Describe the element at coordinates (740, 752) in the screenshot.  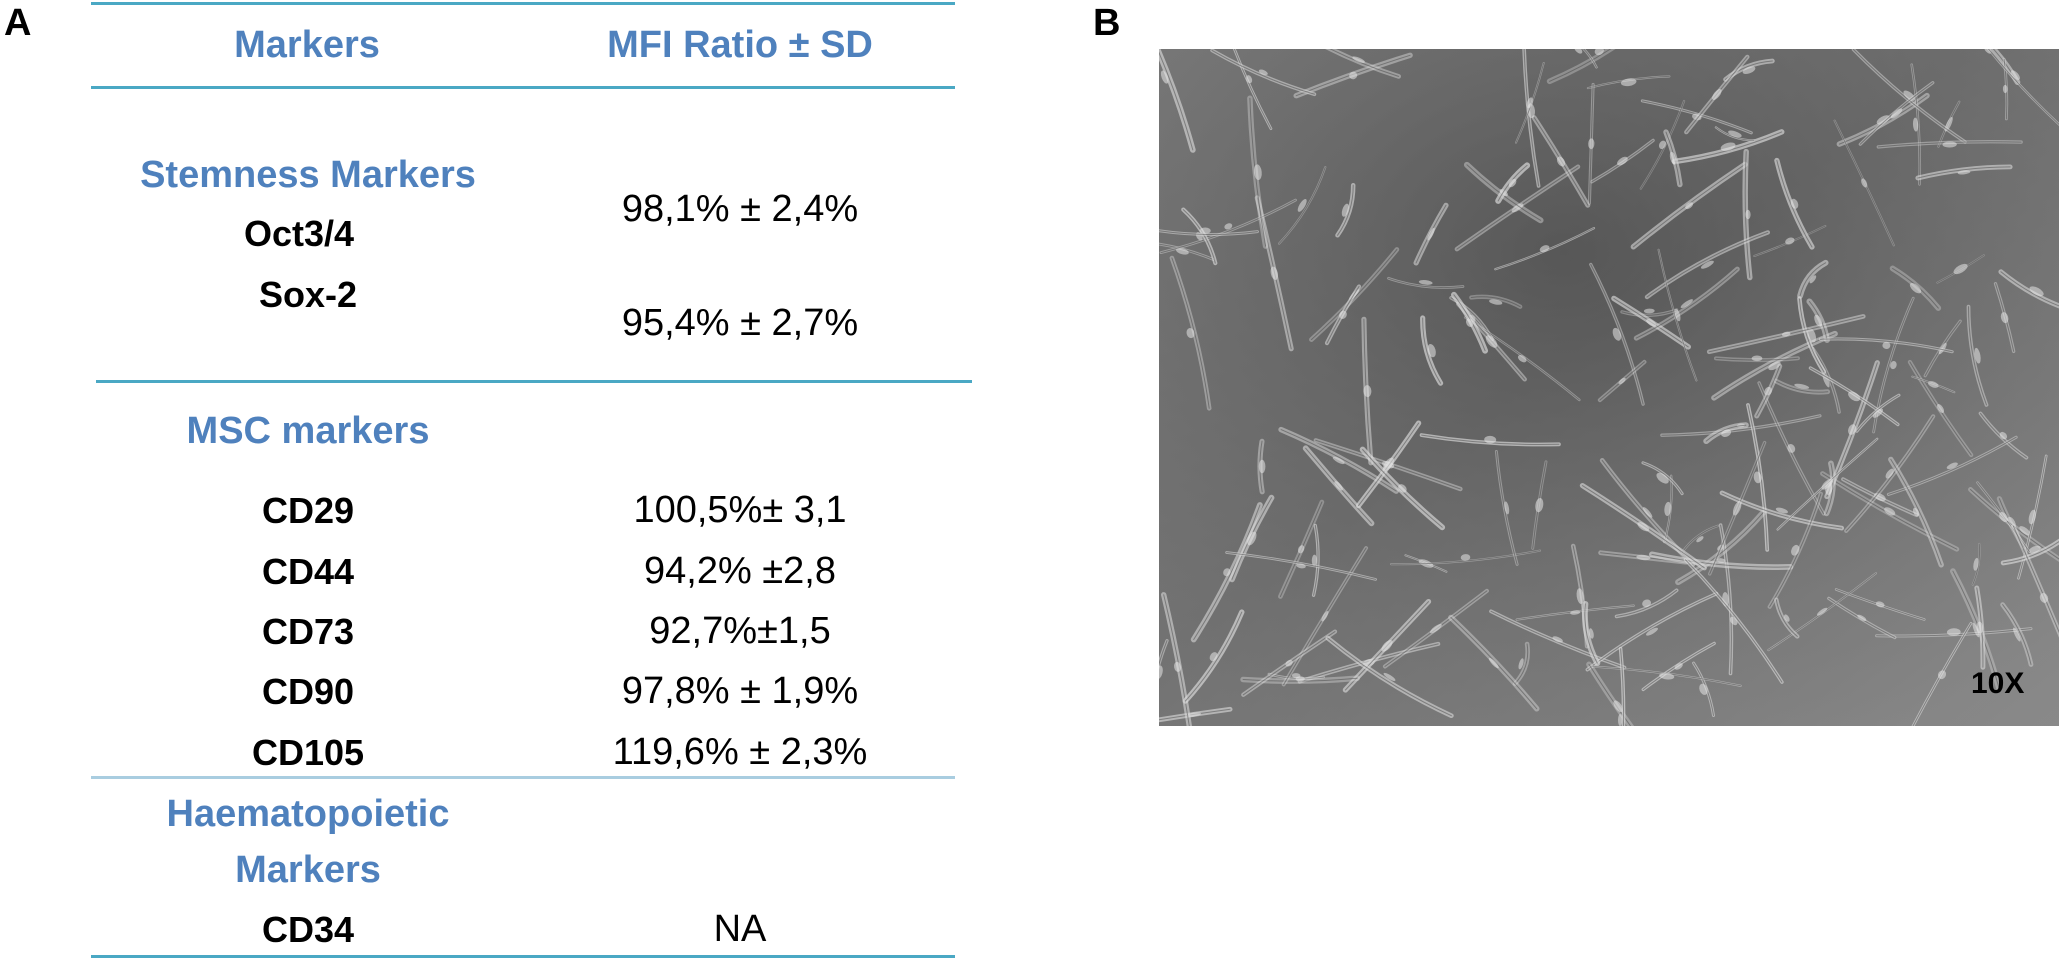
I see `value-cd105: 119,6% ± 2,3%` at that location.